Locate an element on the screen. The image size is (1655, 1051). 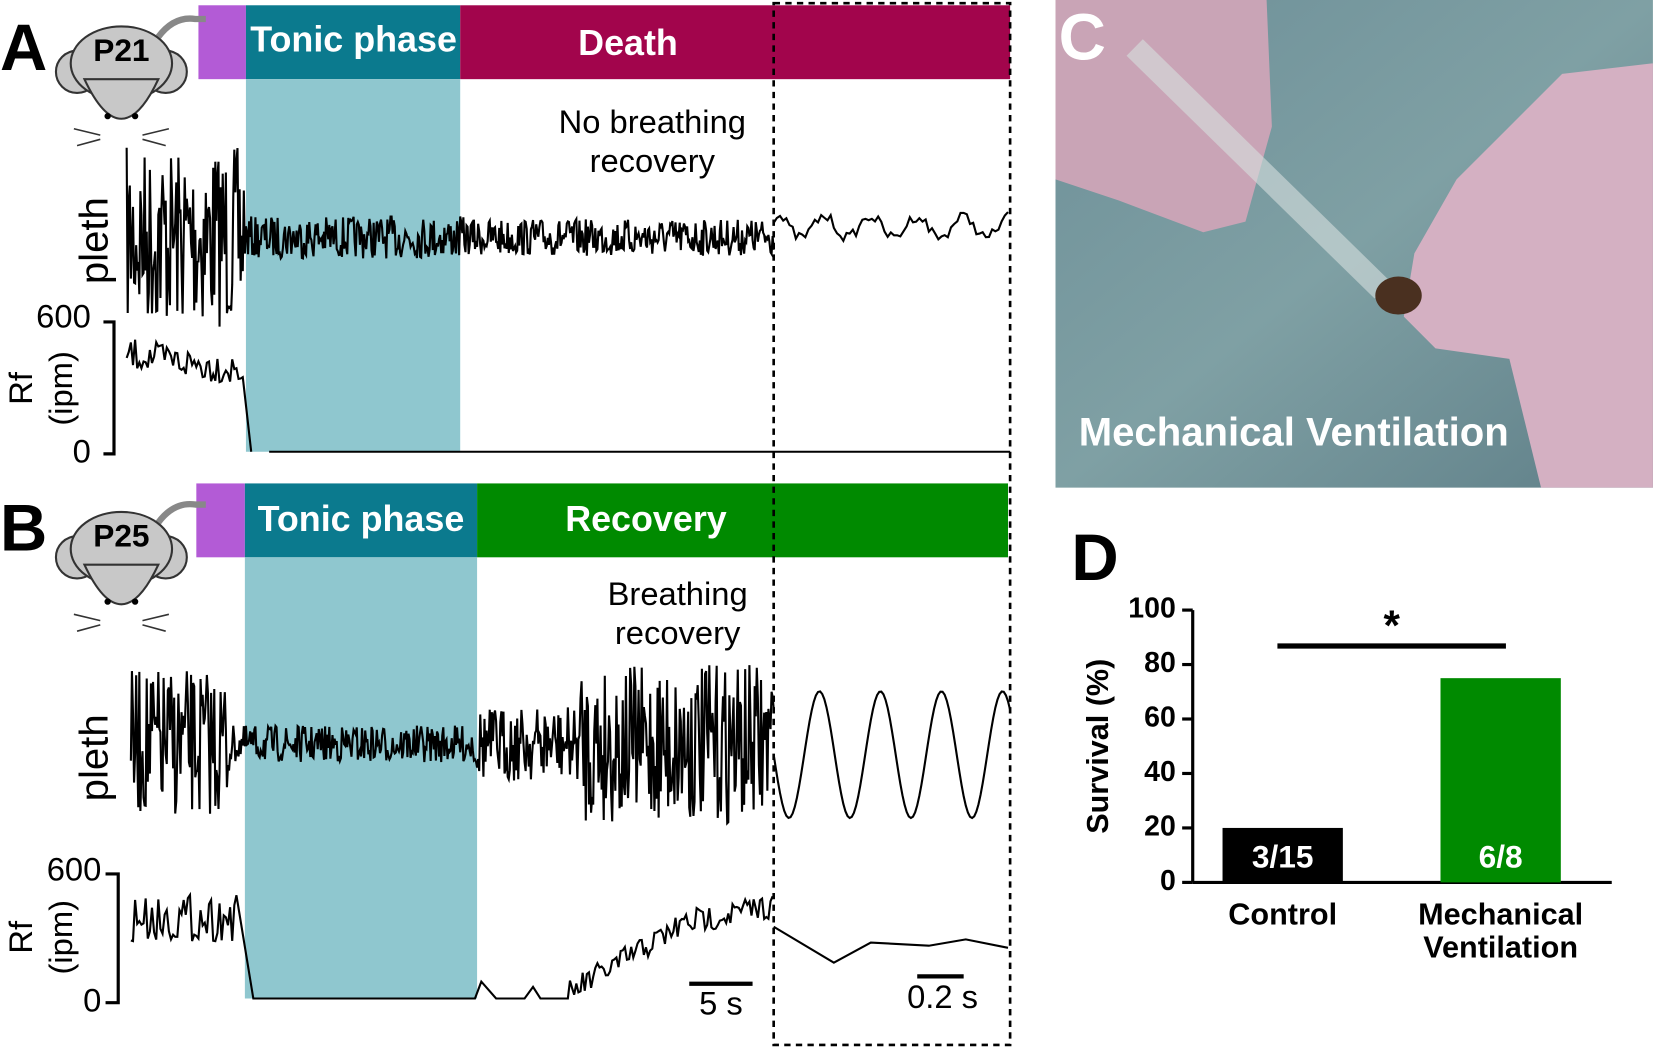
outcome-label: Death is located at coordinates (628, 43).